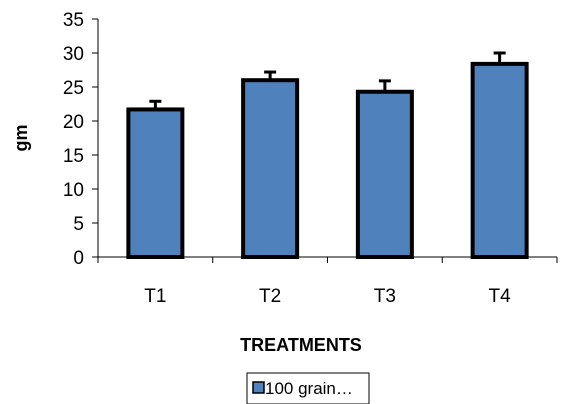 The image size is (571, 404). I want to click on x-tick-label: T2, so click(270, 296).